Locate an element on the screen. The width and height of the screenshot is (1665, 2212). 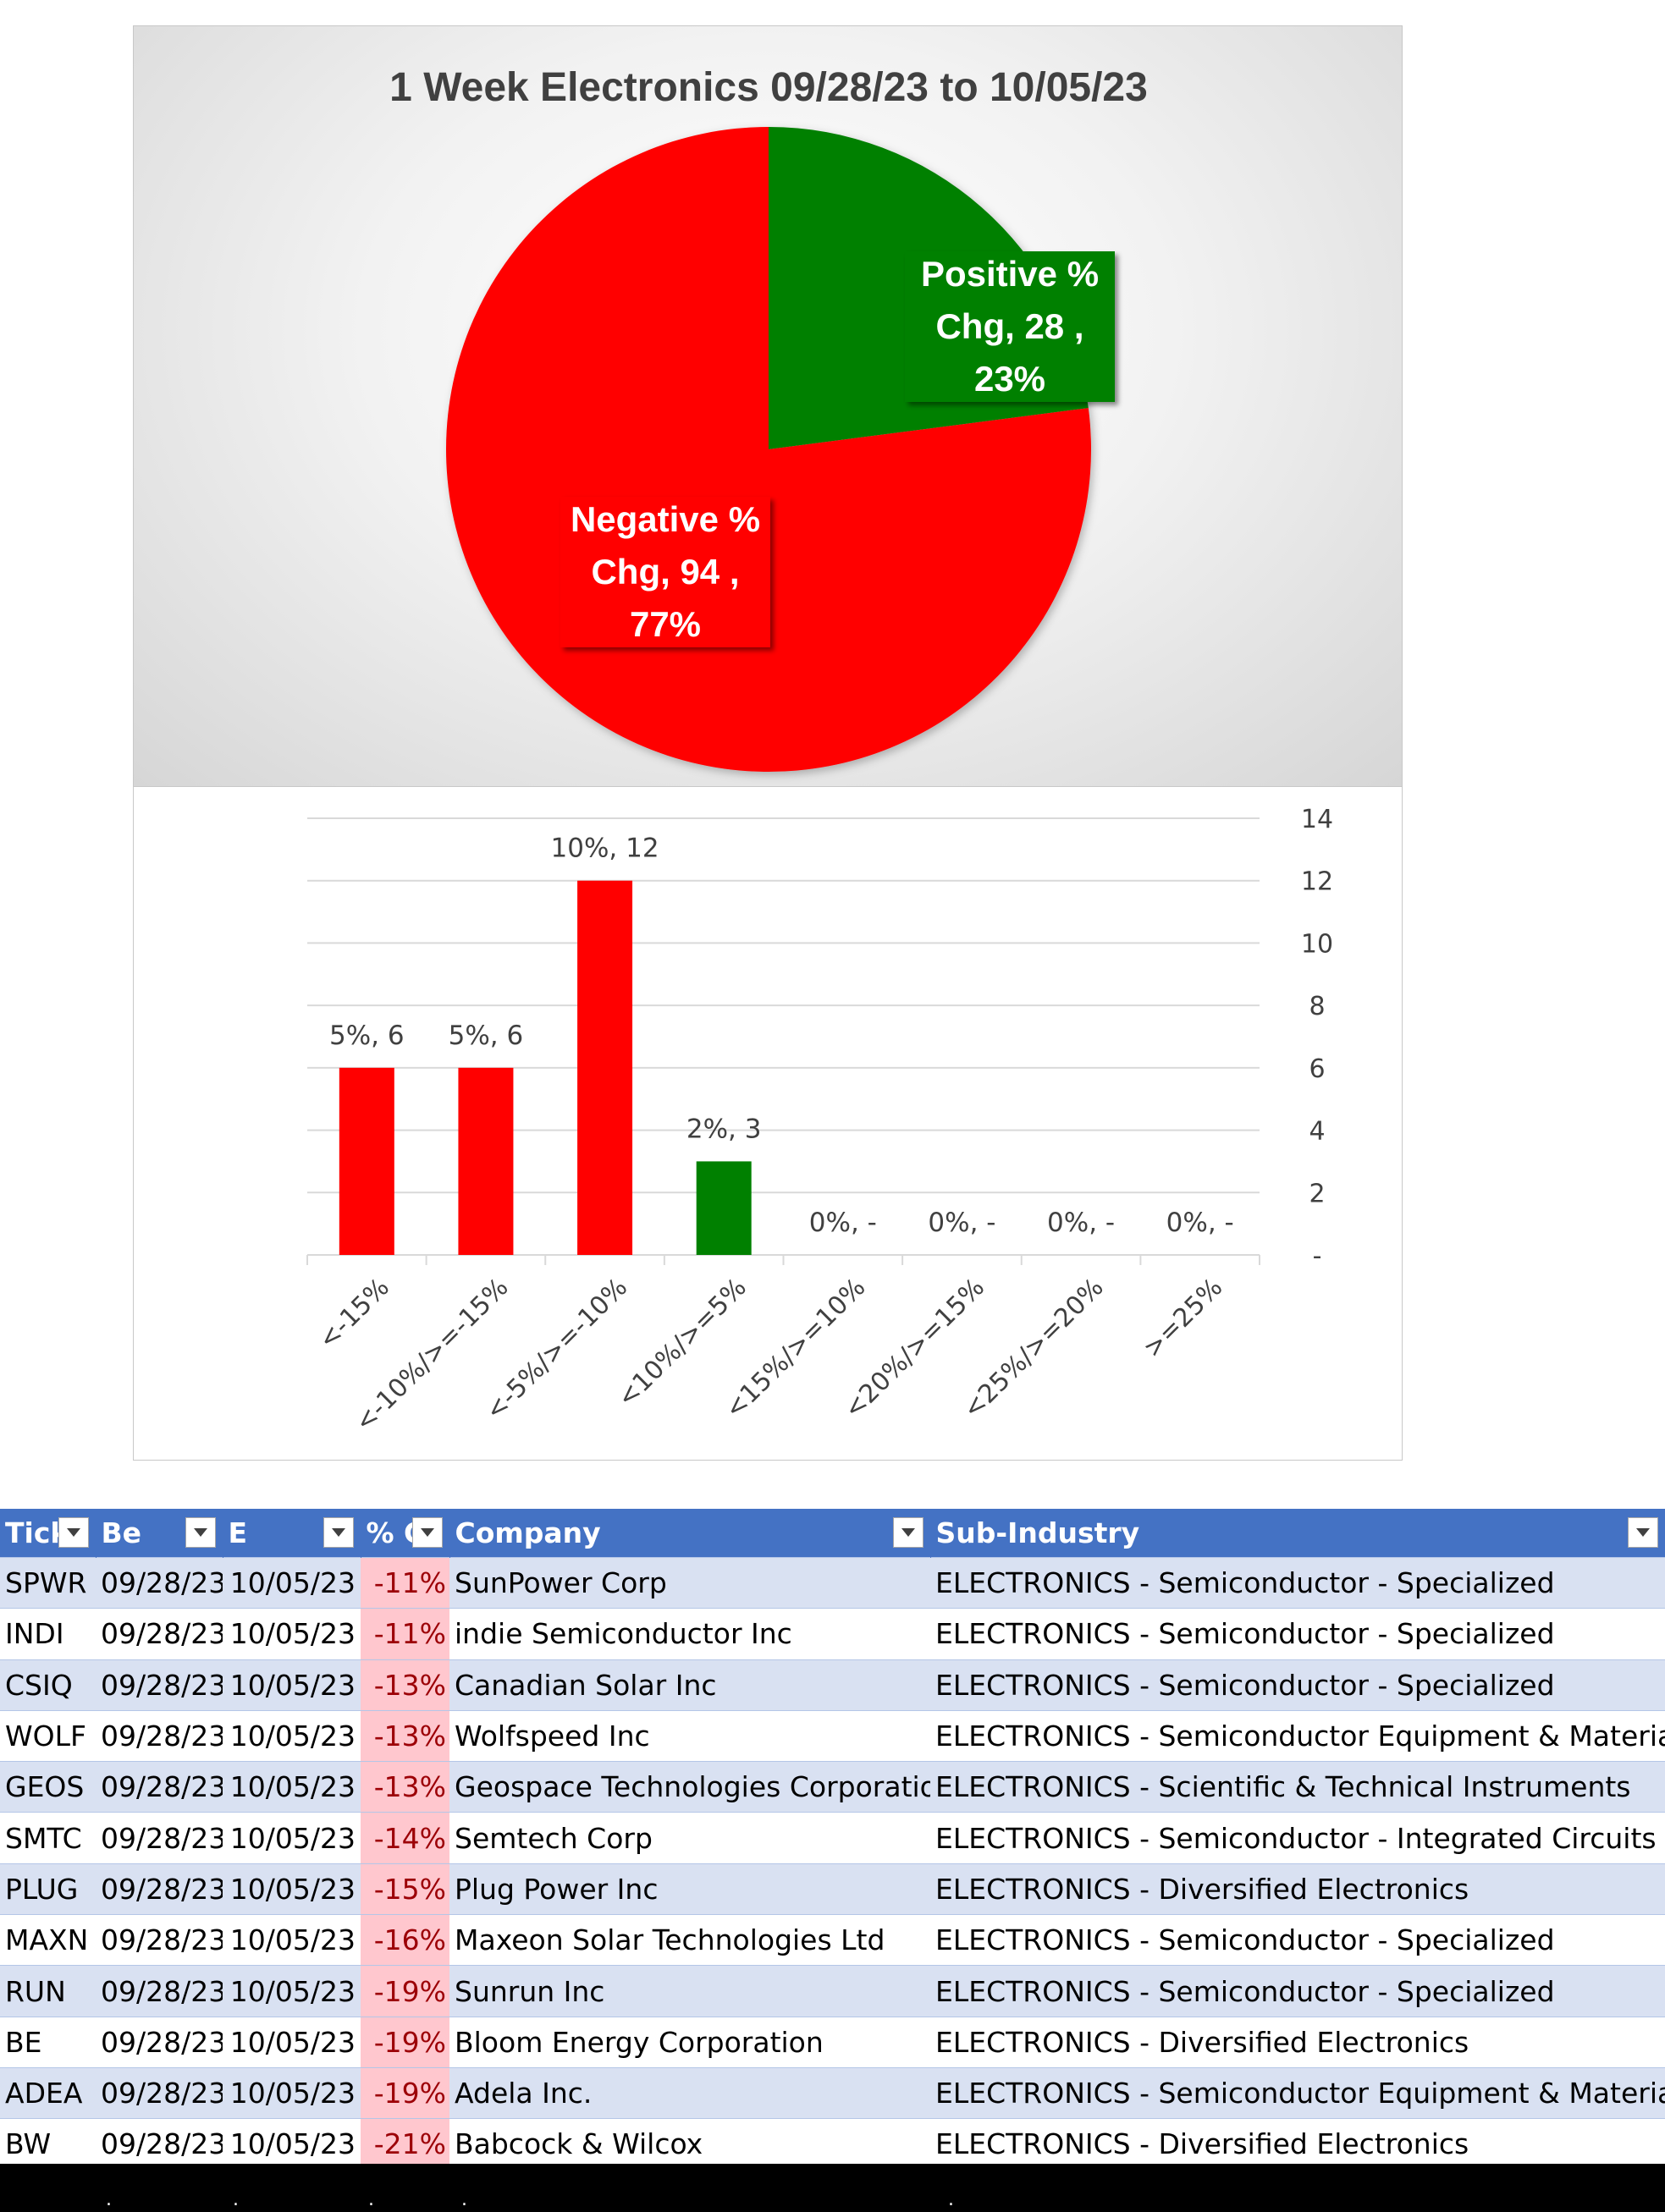
column-header-label: Be is located at coordinates (121, 1532).